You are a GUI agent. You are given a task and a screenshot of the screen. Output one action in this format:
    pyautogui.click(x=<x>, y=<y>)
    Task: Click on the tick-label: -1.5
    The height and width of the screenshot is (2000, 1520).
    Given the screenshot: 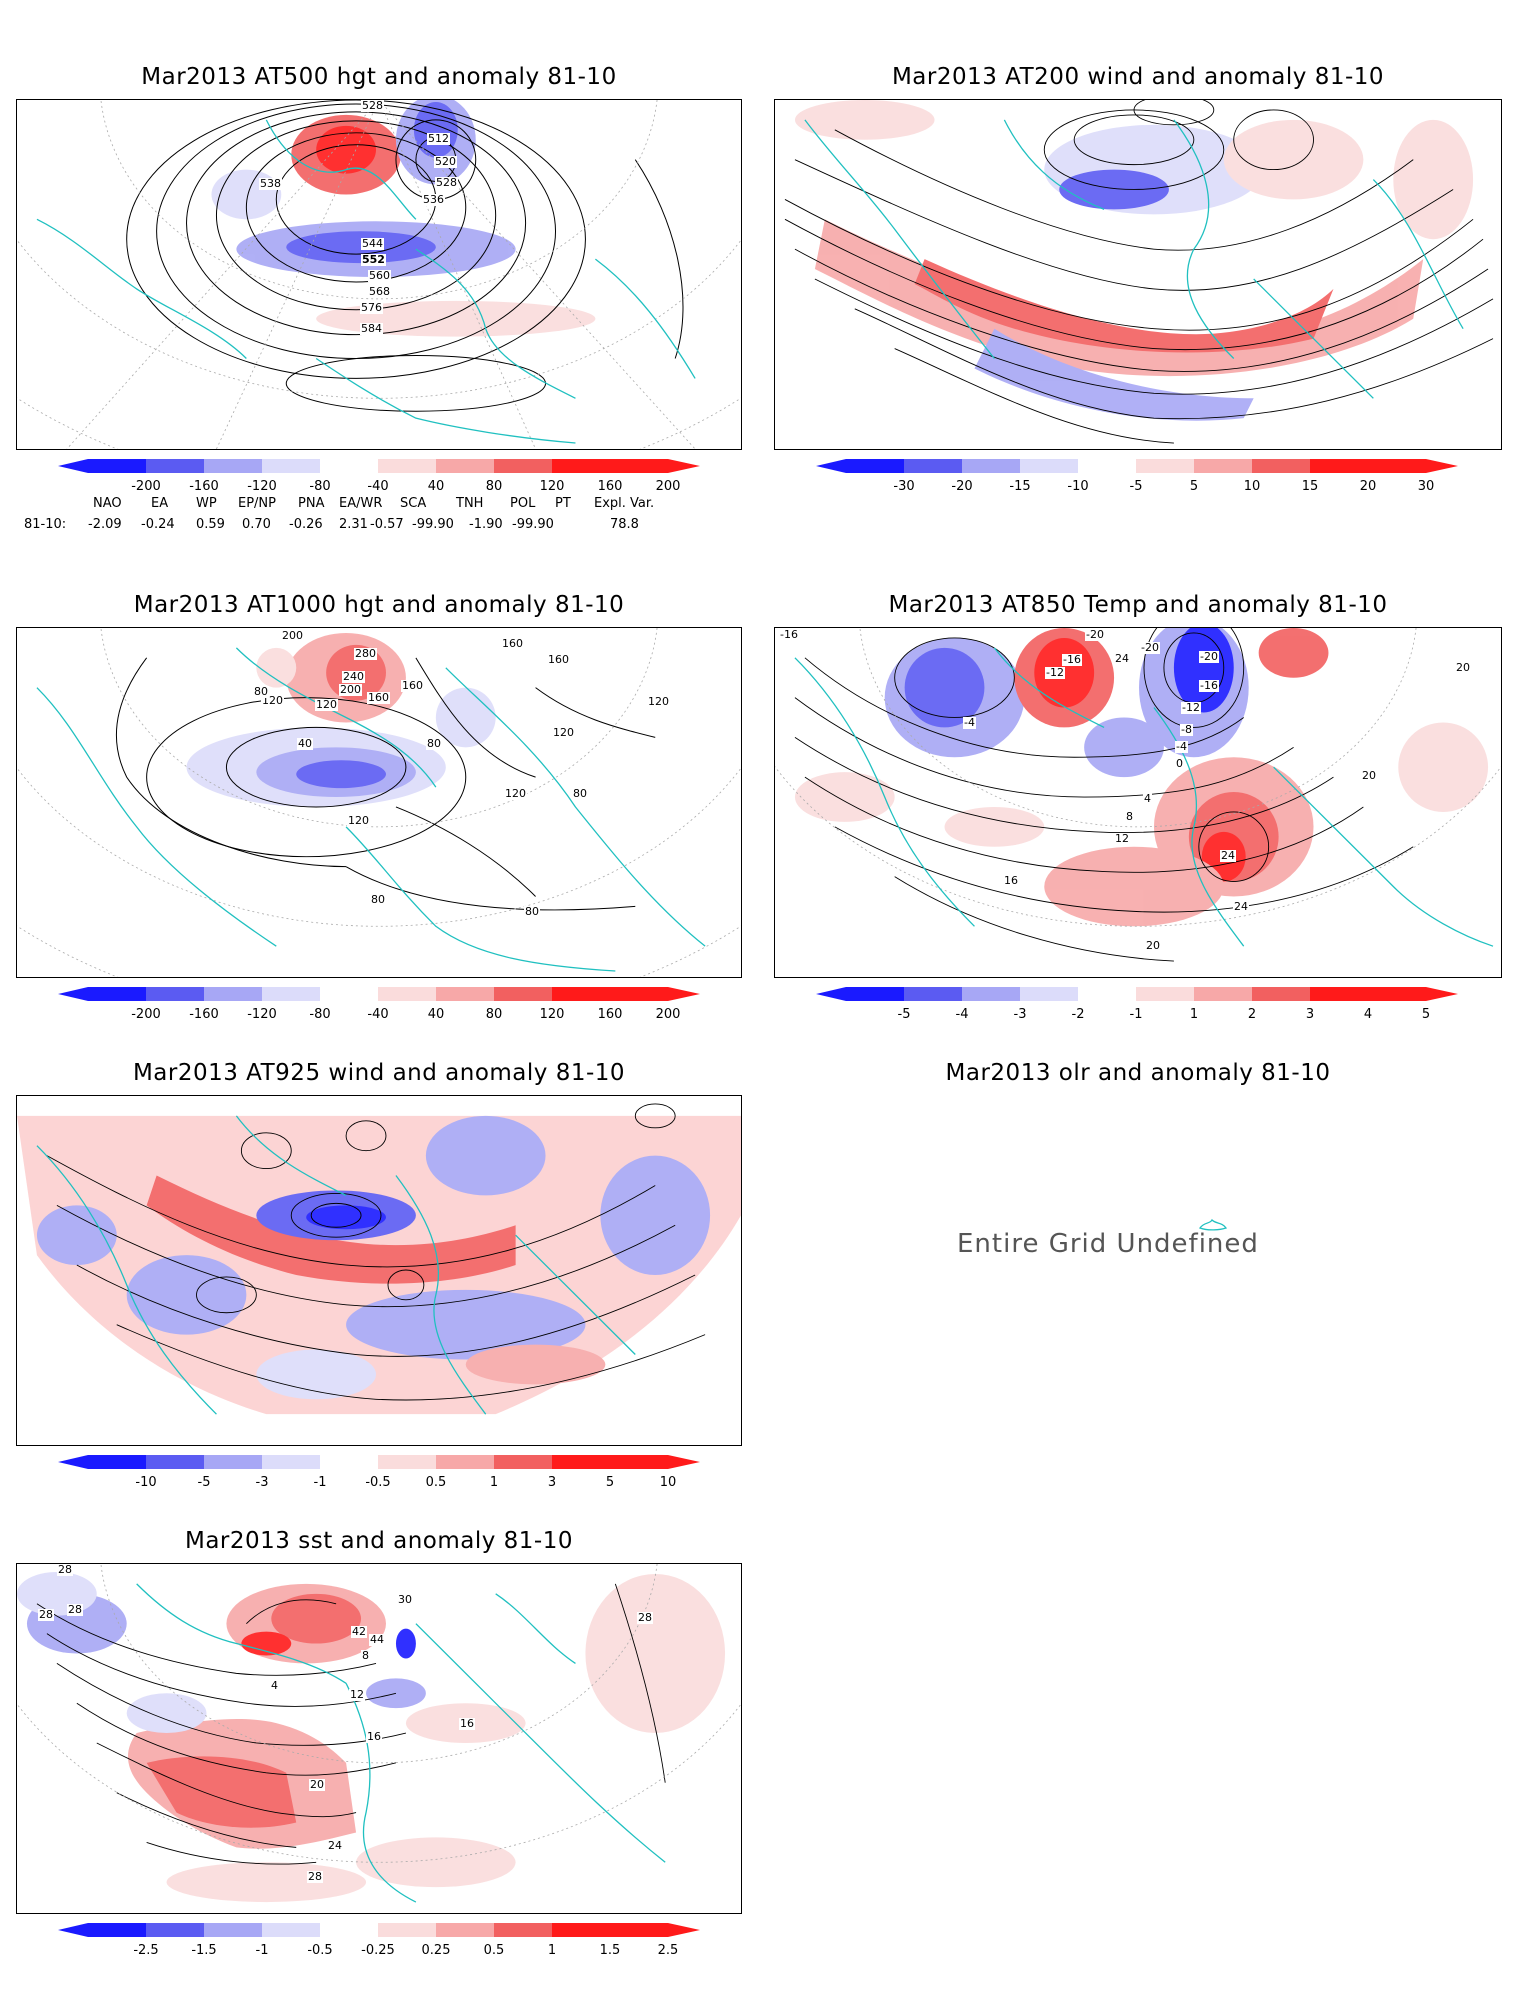 What is the action you would take?
    pyautogui.click(x=203, y=1950)
    